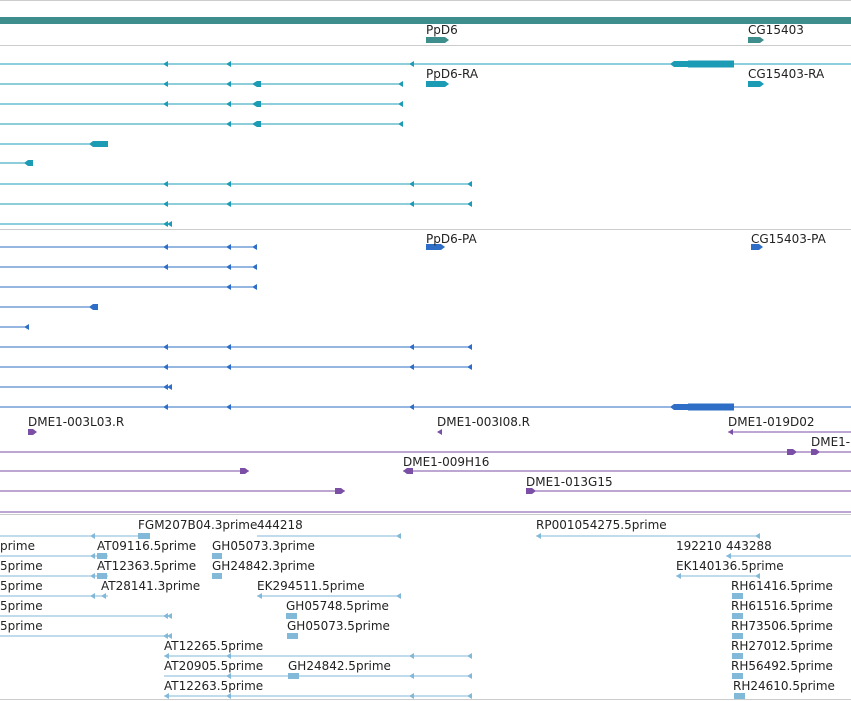 The height and width of the screenshot is (701, 851). Describe the element at coordinates (17, 546) in the screenshot. I see `est-label: prime` at that location.